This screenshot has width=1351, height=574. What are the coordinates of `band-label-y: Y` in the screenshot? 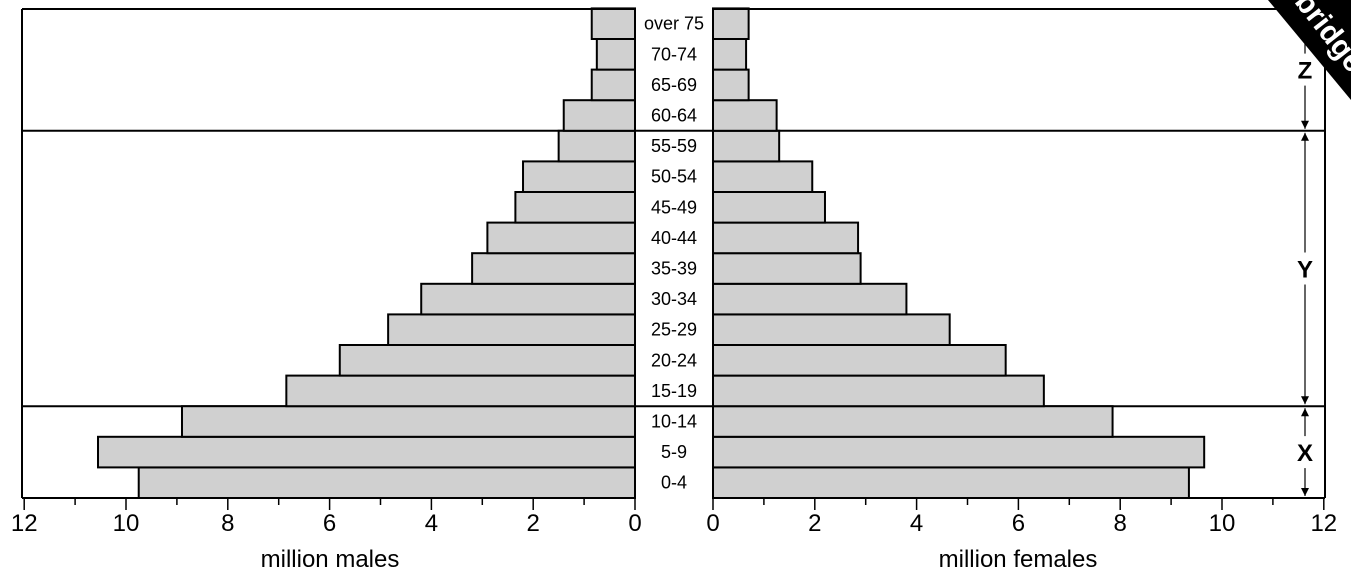 It's located at (1305, 270).